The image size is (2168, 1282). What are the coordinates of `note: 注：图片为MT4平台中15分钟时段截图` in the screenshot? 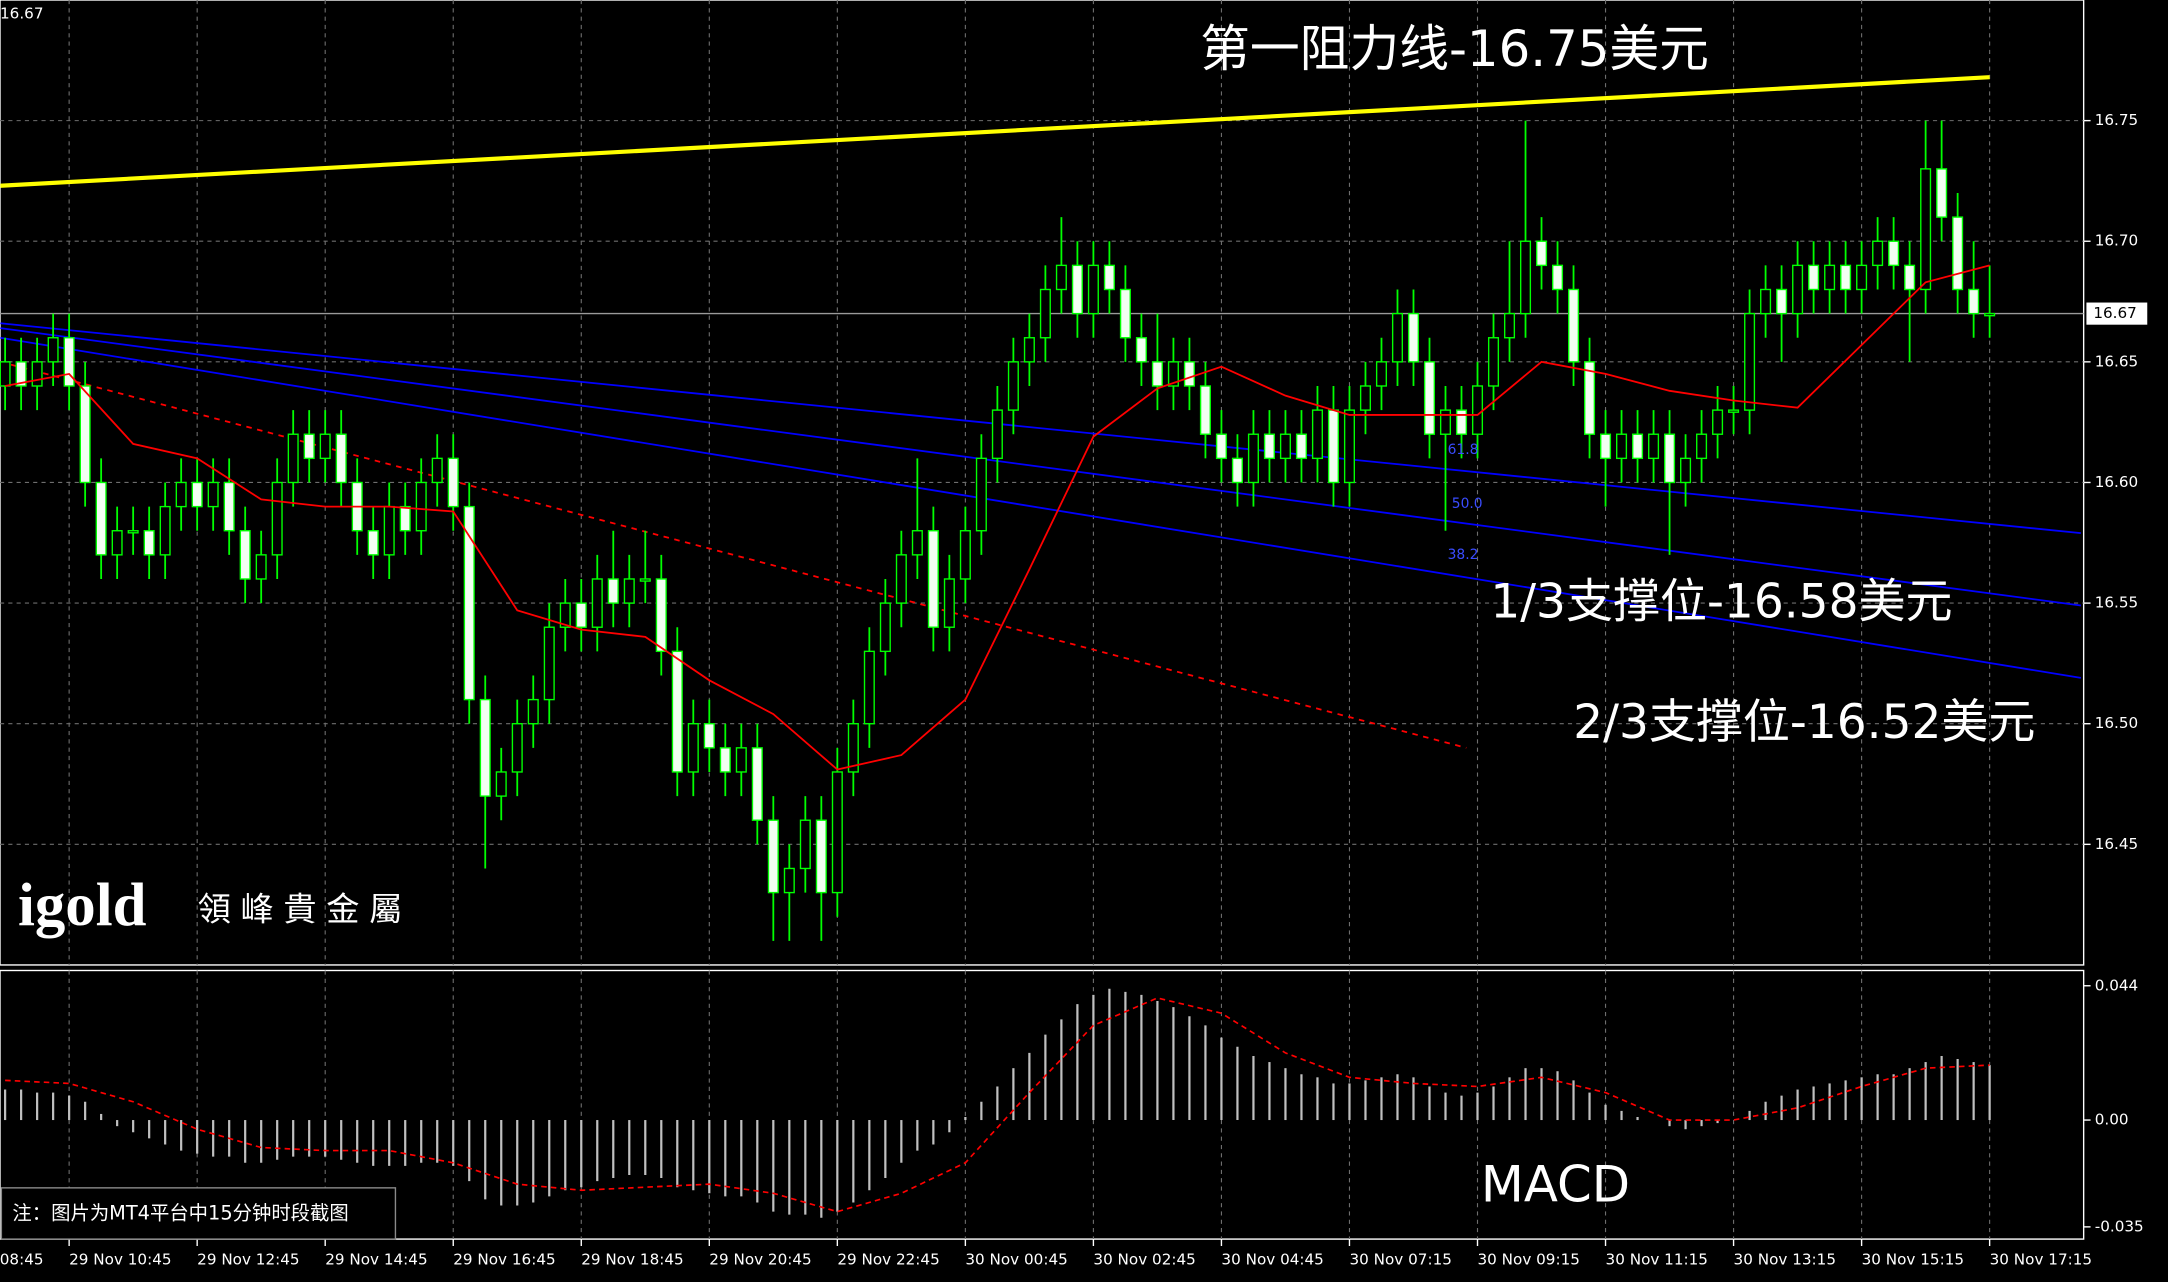 It's located at (180, 1213).